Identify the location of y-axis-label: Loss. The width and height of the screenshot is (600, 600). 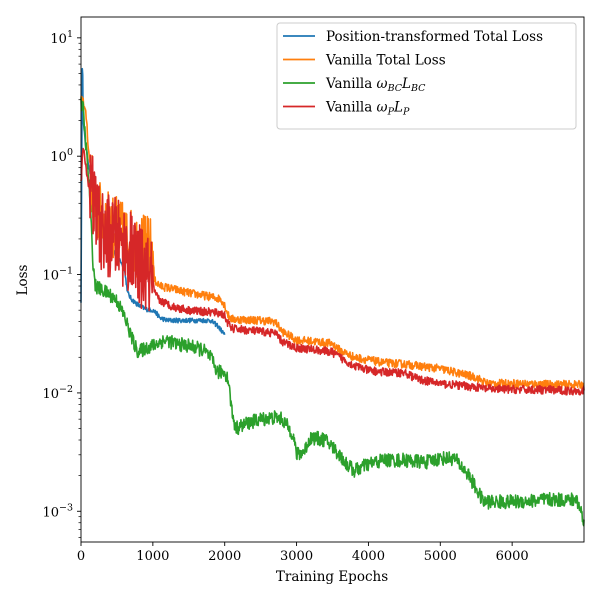
(23, 279).